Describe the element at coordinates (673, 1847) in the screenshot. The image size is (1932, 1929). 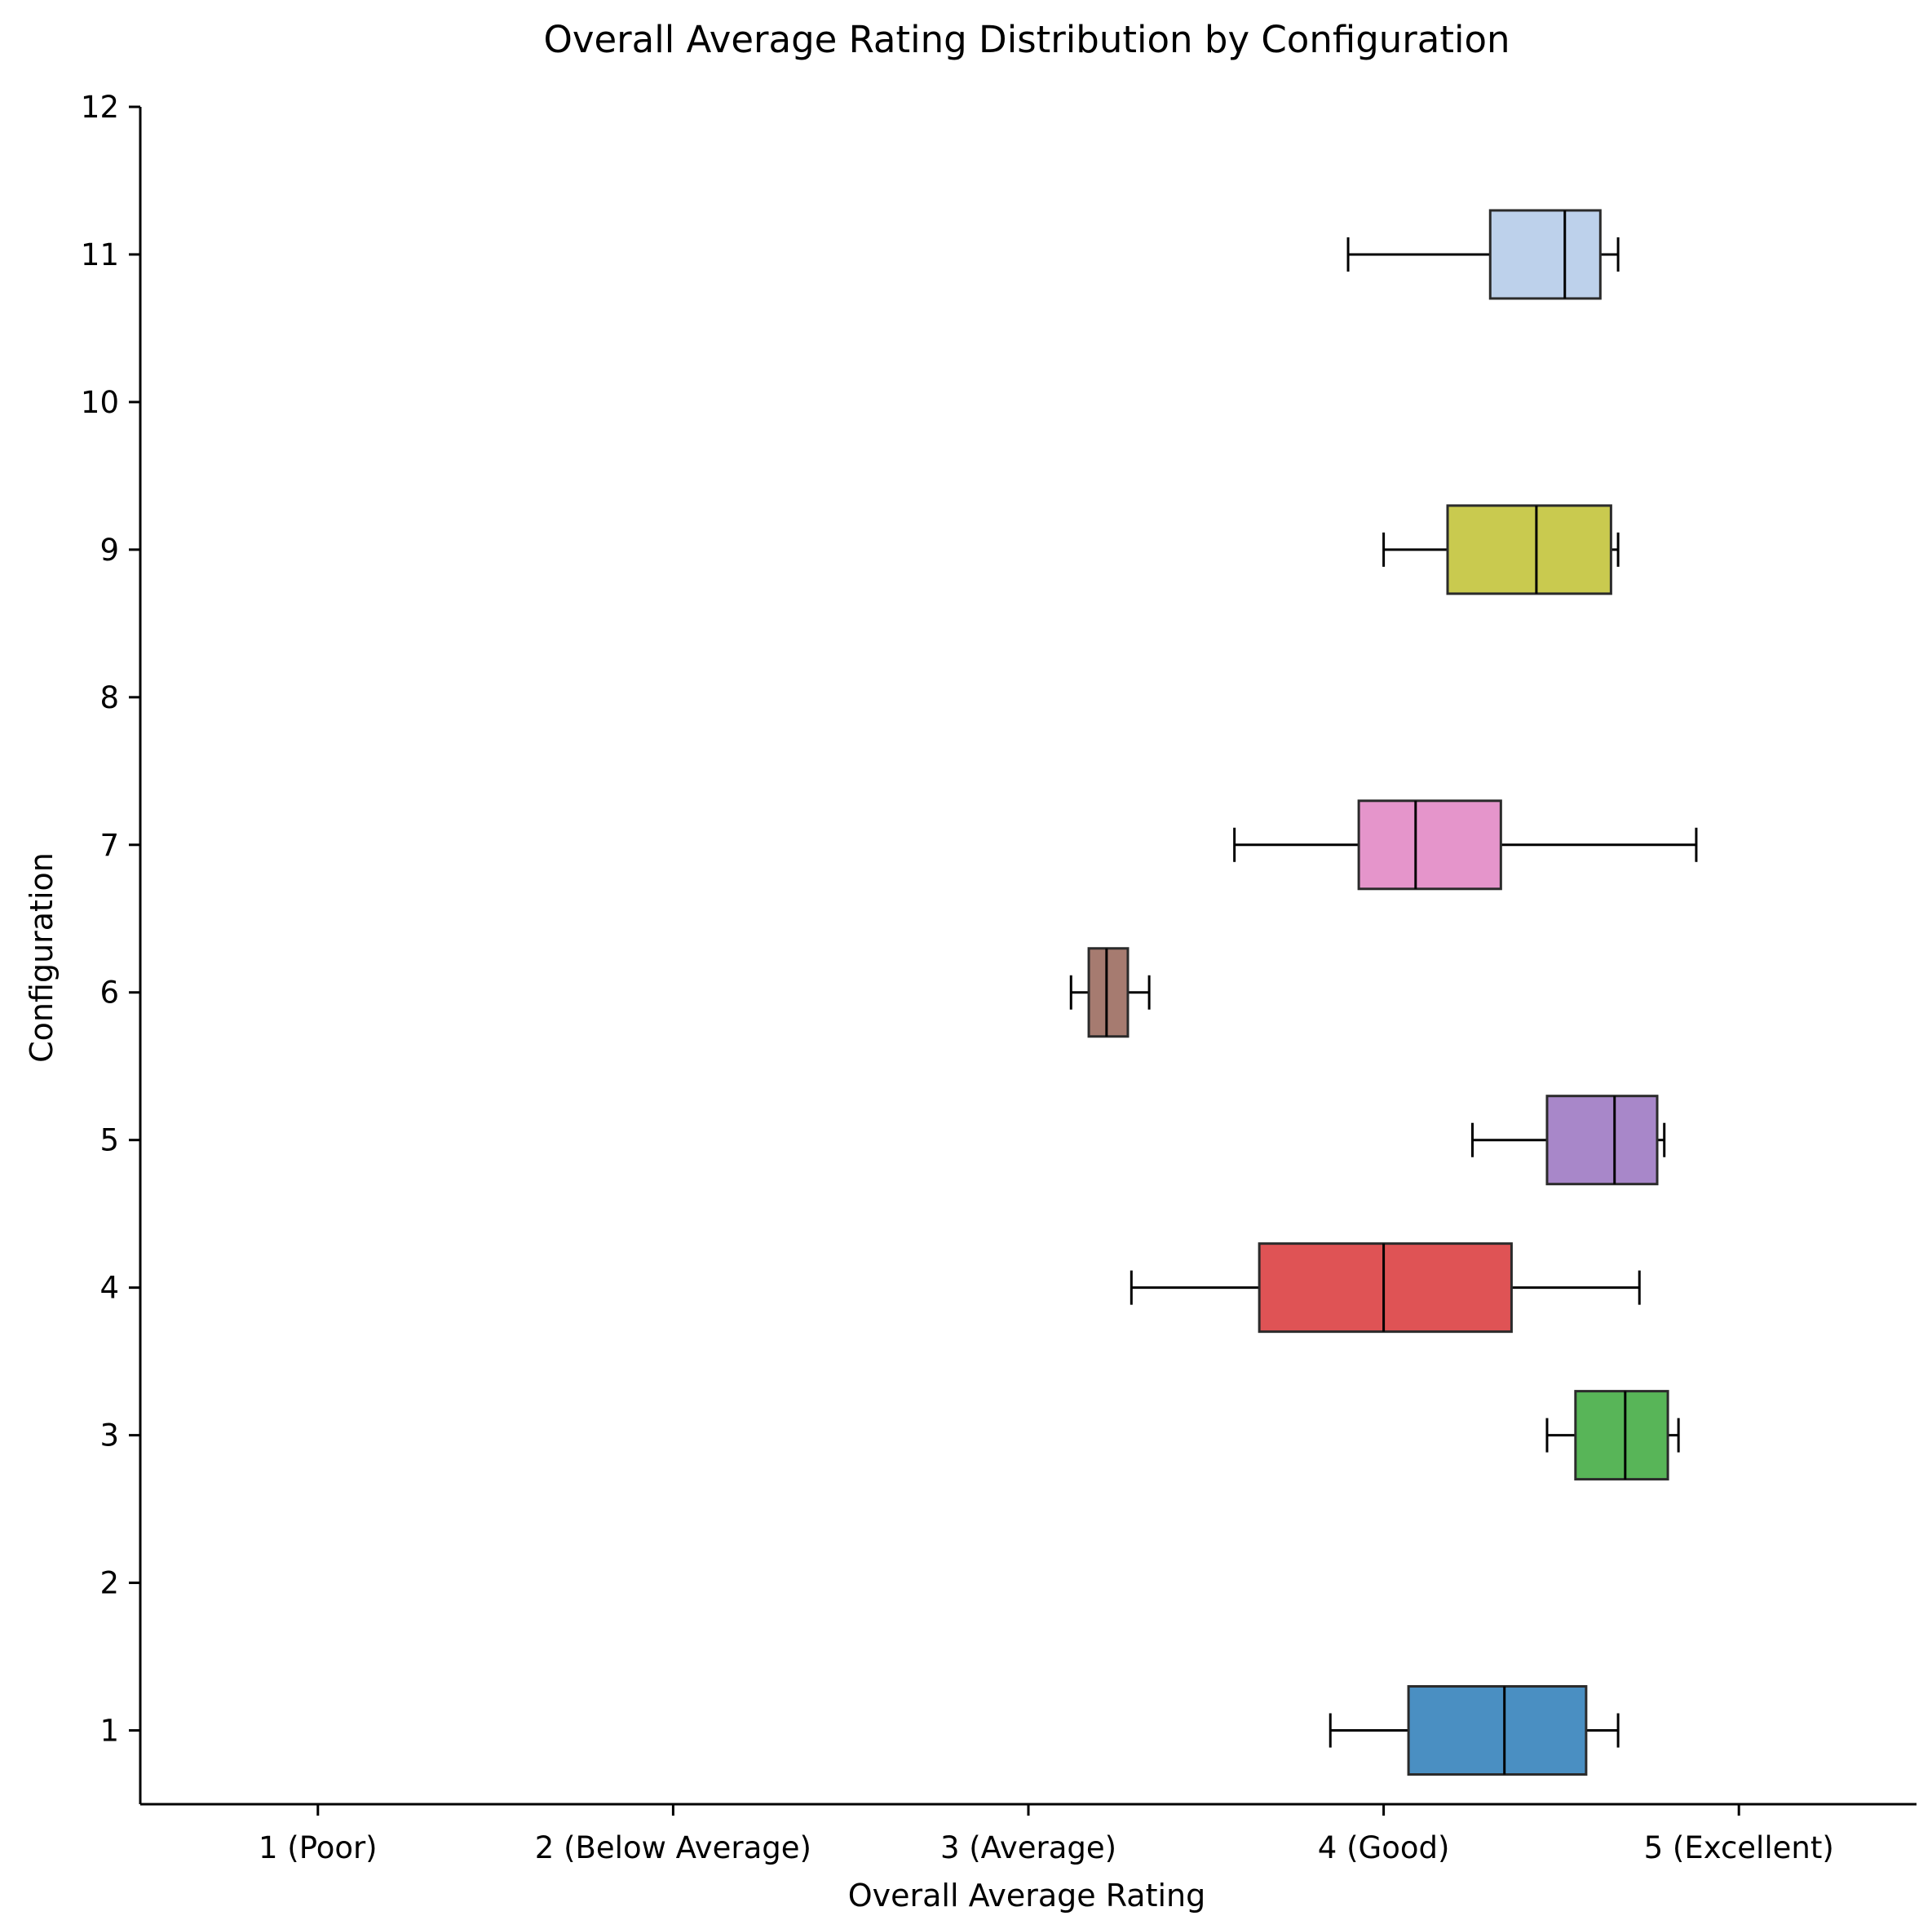
I see `x-tick-label: 2 (Below Average)` at that location.